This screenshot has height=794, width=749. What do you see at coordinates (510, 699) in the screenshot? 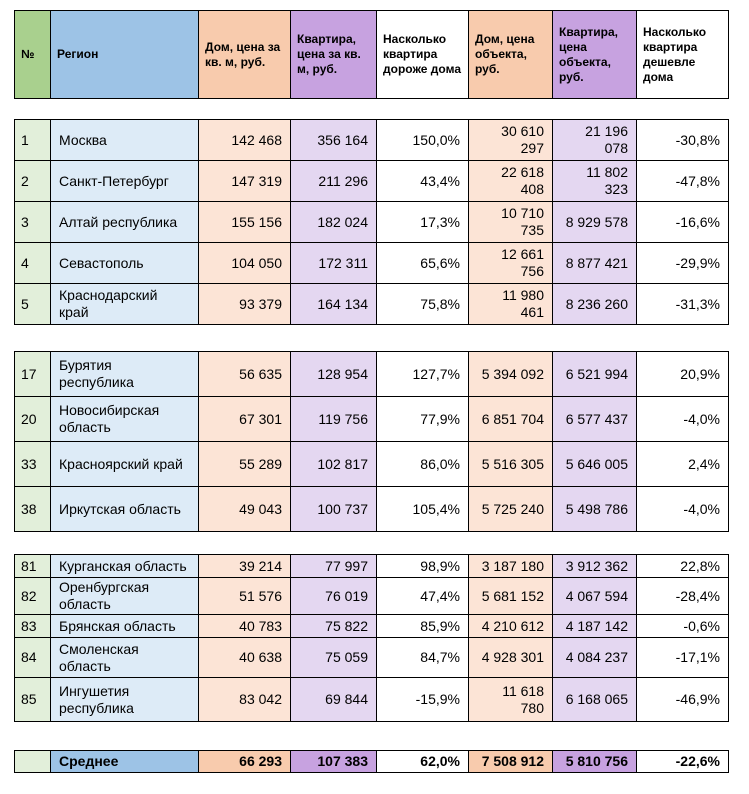
I see `cell-house_object_price: 11 618 780` at bounding box center [510, 699].